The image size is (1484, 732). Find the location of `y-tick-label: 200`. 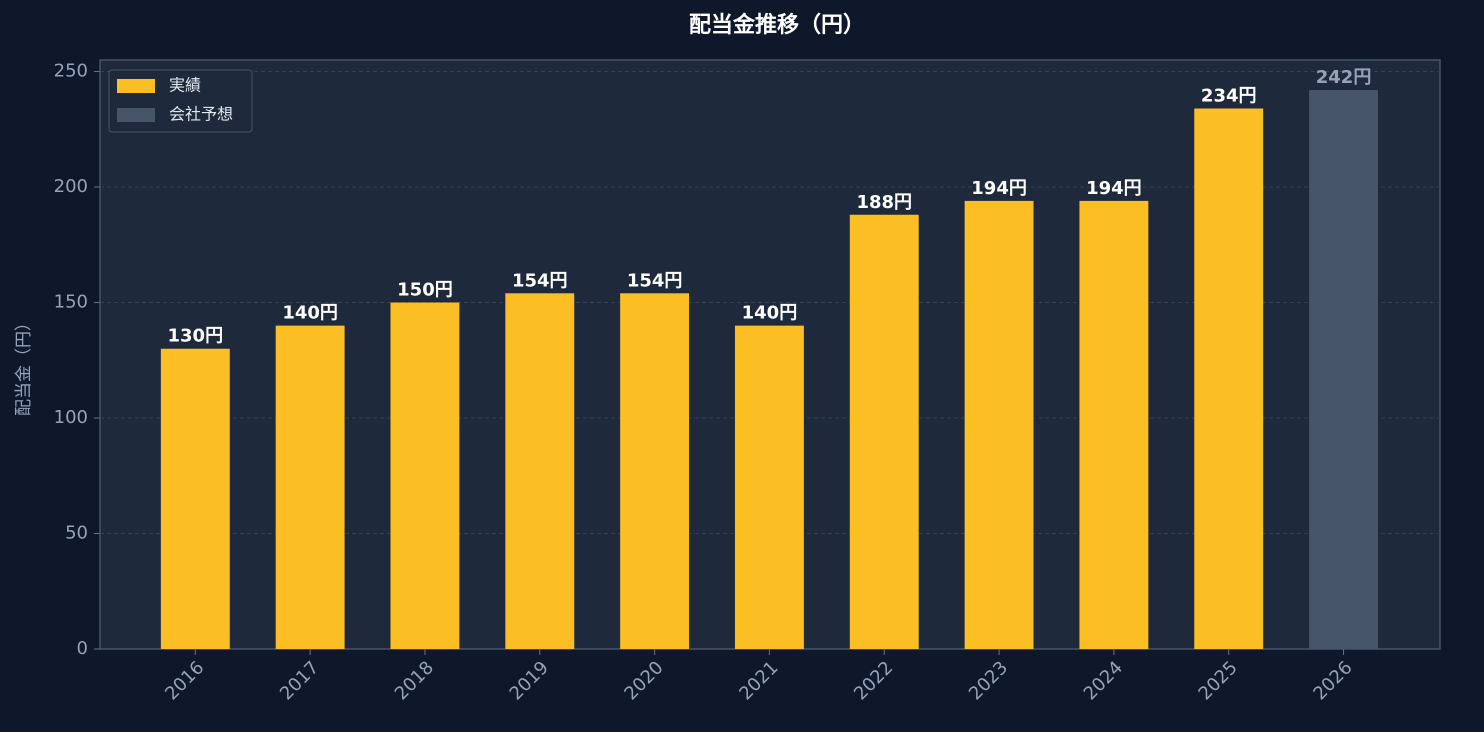

y-tick-label: 200 is located at coordinates (71, 186).